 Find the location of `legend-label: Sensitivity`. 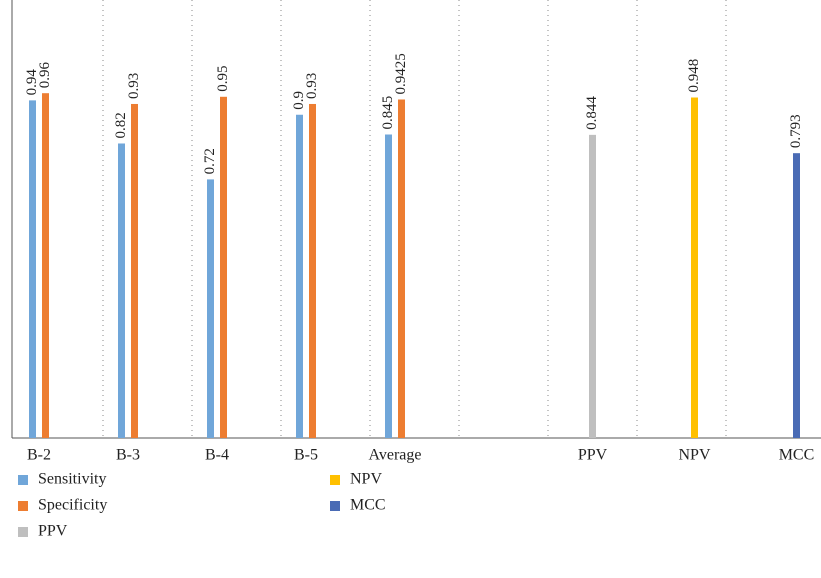

legend-label: Sensitivity is located at coordinates (72, 479).